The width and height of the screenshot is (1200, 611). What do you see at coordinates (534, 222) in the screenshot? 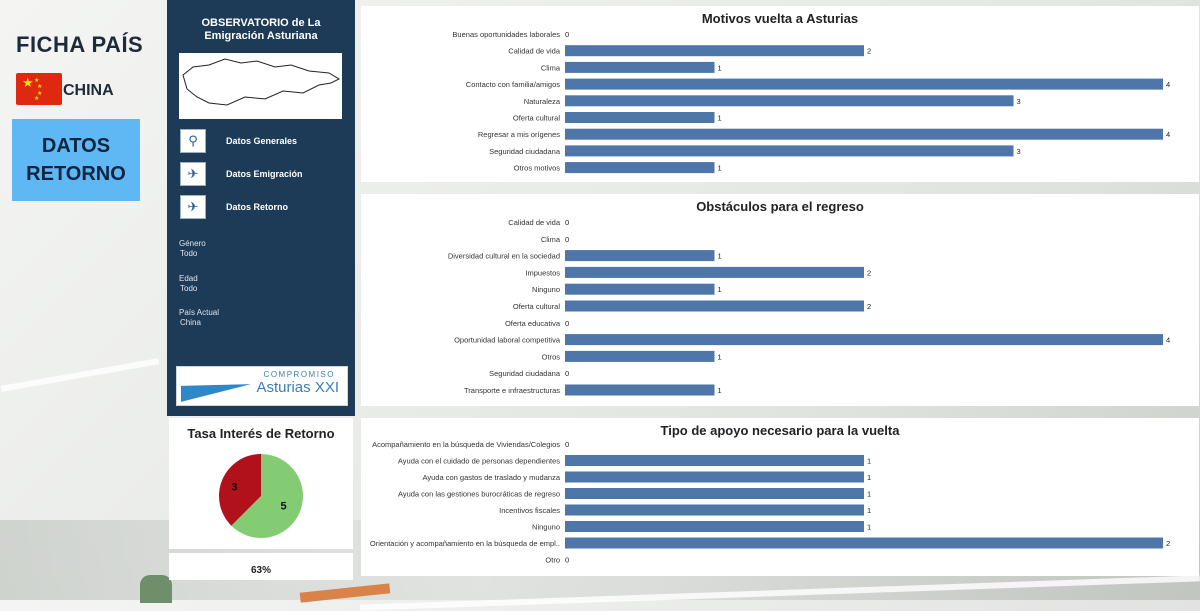
I see `category-label: Calidad de vida` at bounding box center [534, 222].